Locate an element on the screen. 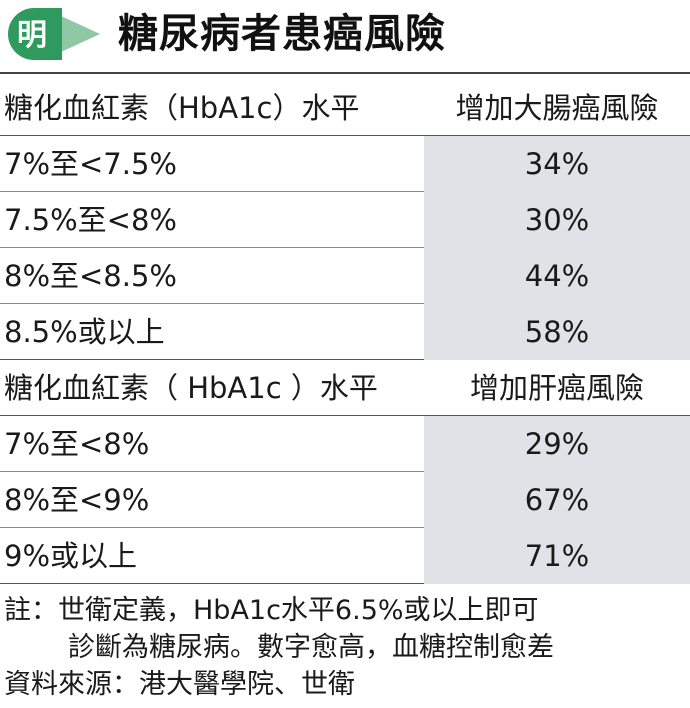 The image size is (690, 708). table-row: 8.5%或以上 58% is located at coordinates (345, 332).